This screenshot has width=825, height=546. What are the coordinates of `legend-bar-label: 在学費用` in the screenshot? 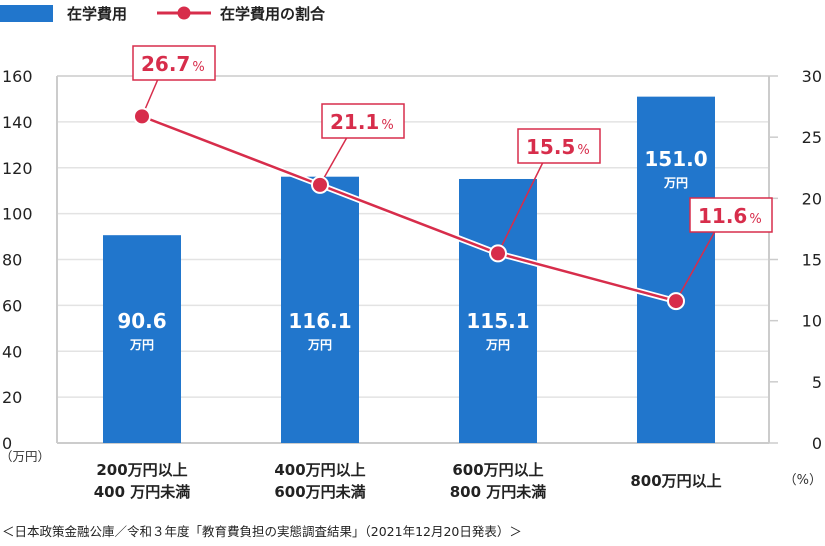 It's located at (97, 13).